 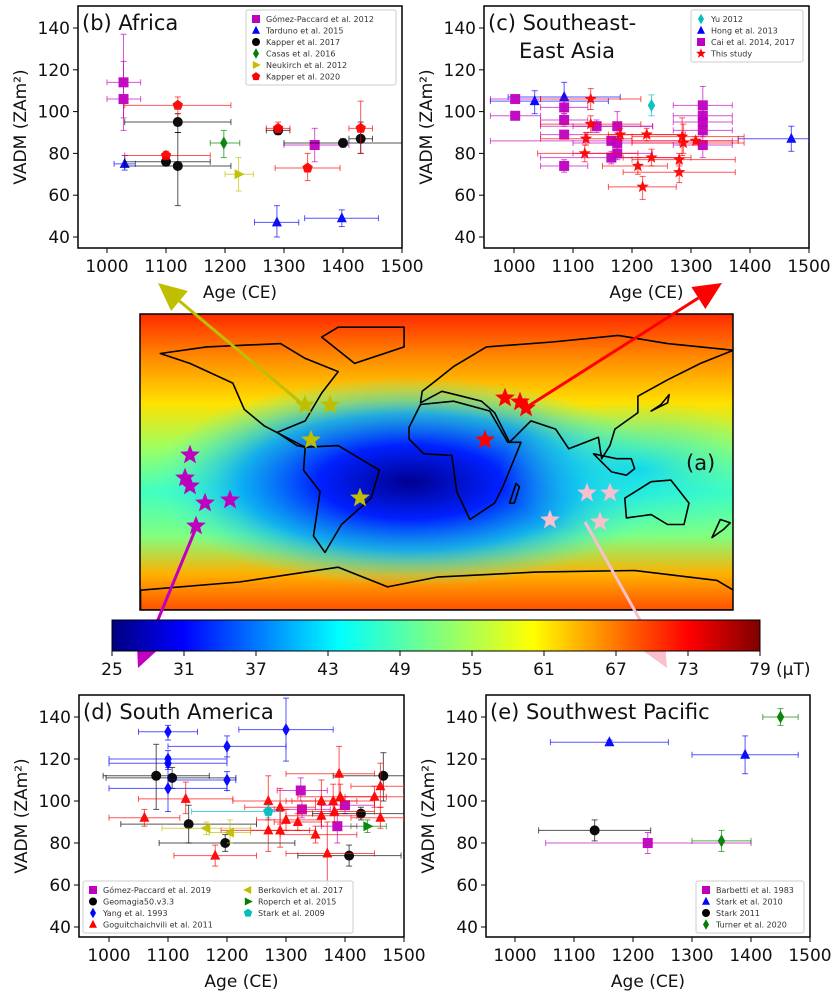 I want to click on x-tick-label: 1300, so click(x=285, y=956).